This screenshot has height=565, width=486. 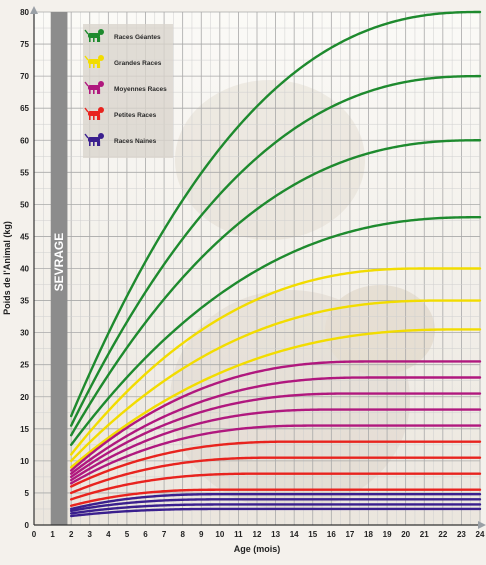 I want to click on x-tick-label: 22, so click(x=442, y=534).